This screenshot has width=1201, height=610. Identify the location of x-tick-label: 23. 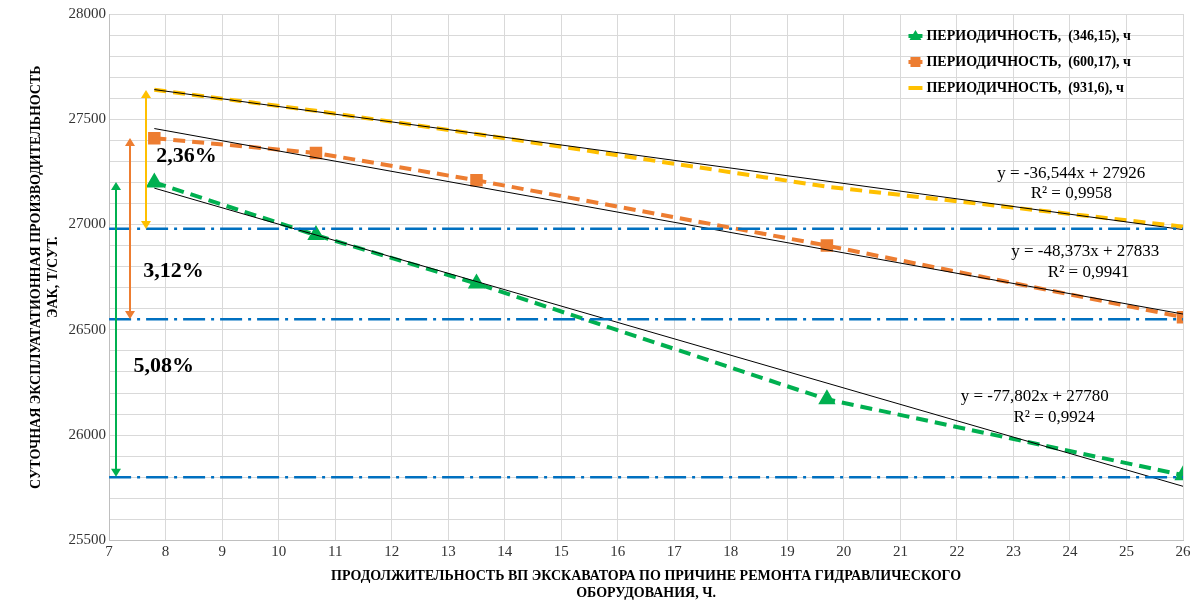
(1013, 551).